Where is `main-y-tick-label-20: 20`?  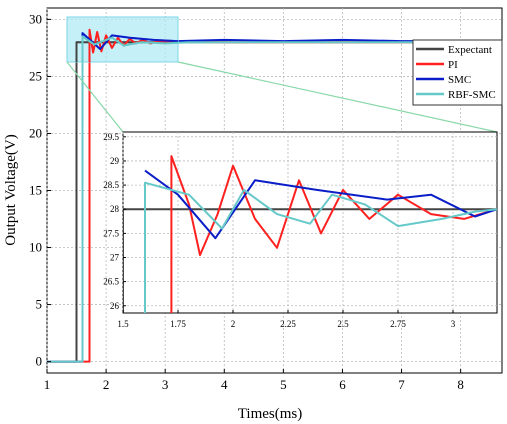 main-y-tick-label-20: 20 is located at coordinates (35, 132).